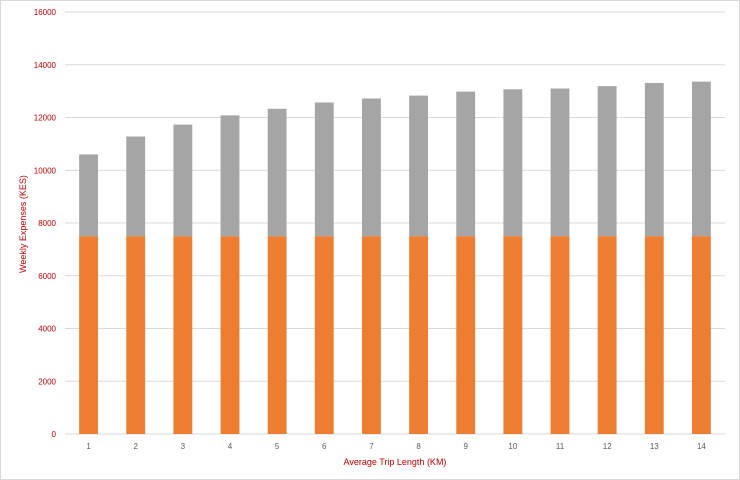  Describe the element at coordinates (45, 118) in the screenshot. I see `y-tick-label: 12000` at that location.